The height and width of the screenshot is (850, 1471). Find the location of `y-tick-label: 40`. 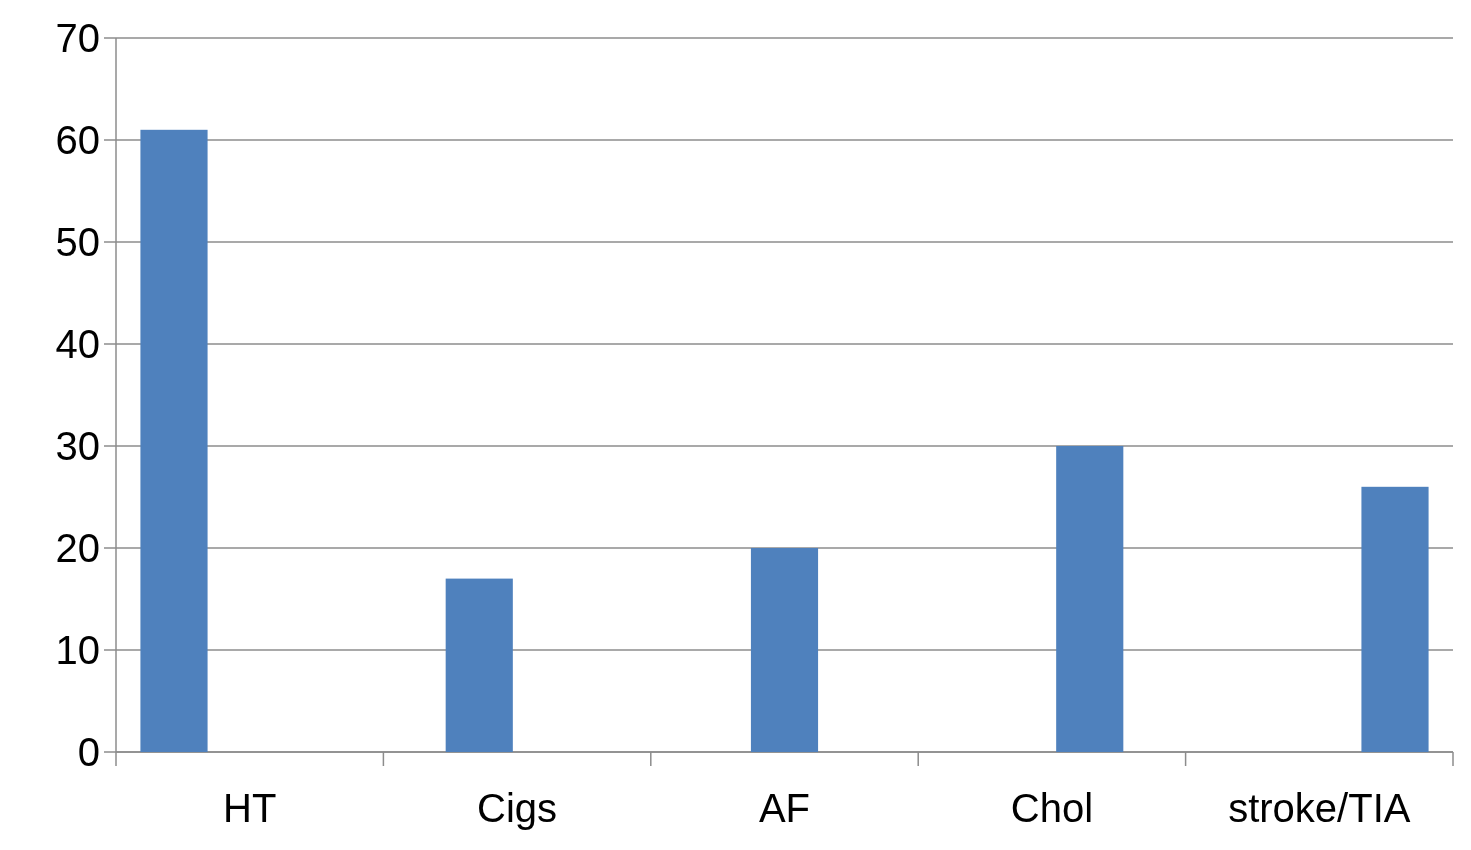

y-tick-label: 40 is located at coordinates (77, 344).